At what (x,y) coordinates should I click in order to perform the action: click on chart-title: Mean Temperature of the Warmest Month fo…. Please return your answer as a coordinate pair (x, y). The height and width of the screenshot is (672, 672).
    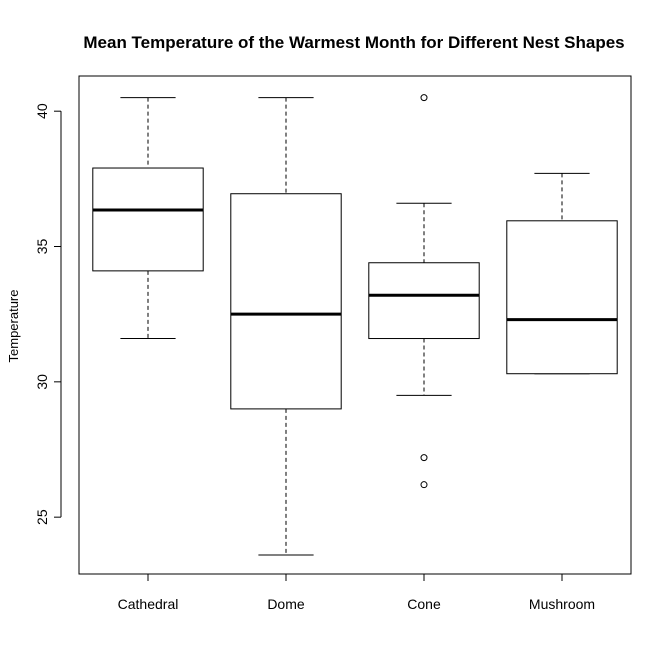
    Looking at the image, I should click on (353, 42).